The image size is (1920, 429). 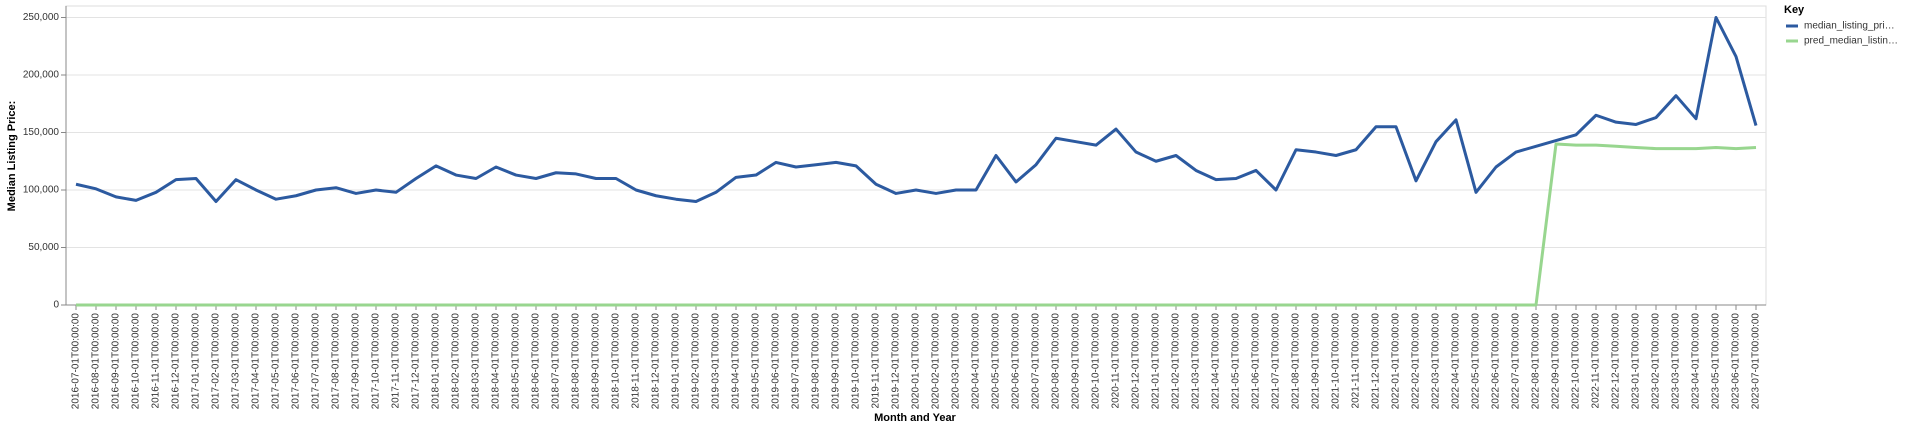 What do you see at coordinates (1136, 361) in the screenshot?
I see `x-tick-label: 2020-12-01T00:00:00` at bounding box center [1136, 361].